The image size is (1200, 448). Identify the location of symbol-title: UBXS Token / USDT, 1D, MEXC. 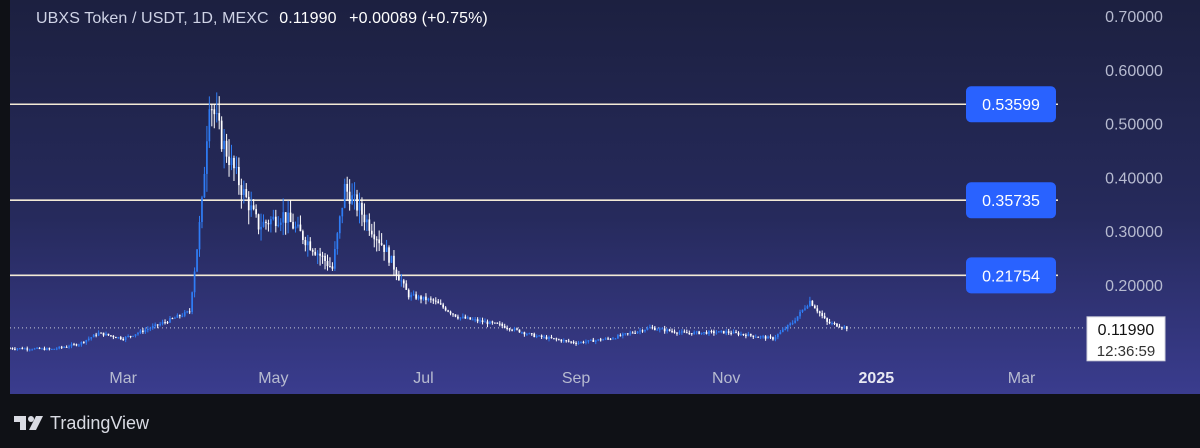
(152, 18).